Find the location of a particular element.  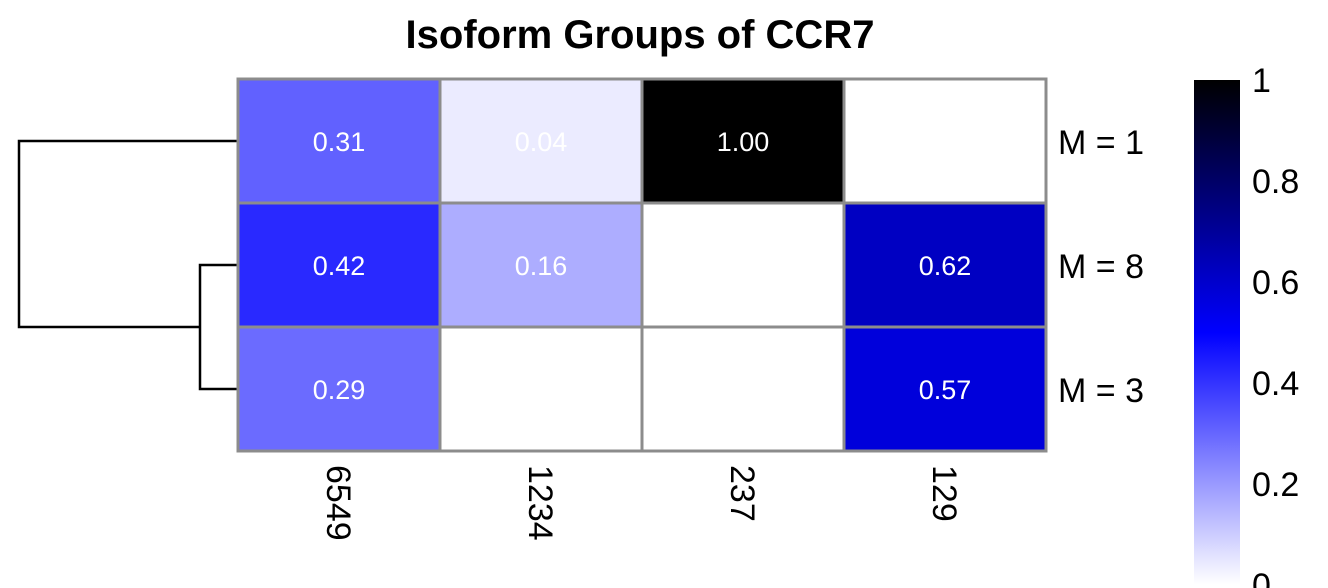

legend-tick-label: 0 is located at coordinates (1261, 577).